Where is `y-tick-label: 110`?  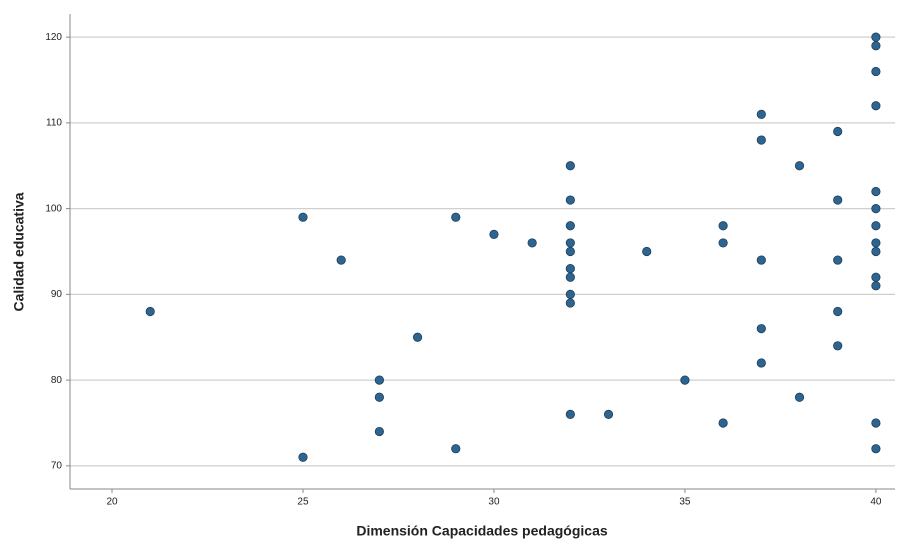
y-tick-label: 110 is located at coordinates (54, 123).